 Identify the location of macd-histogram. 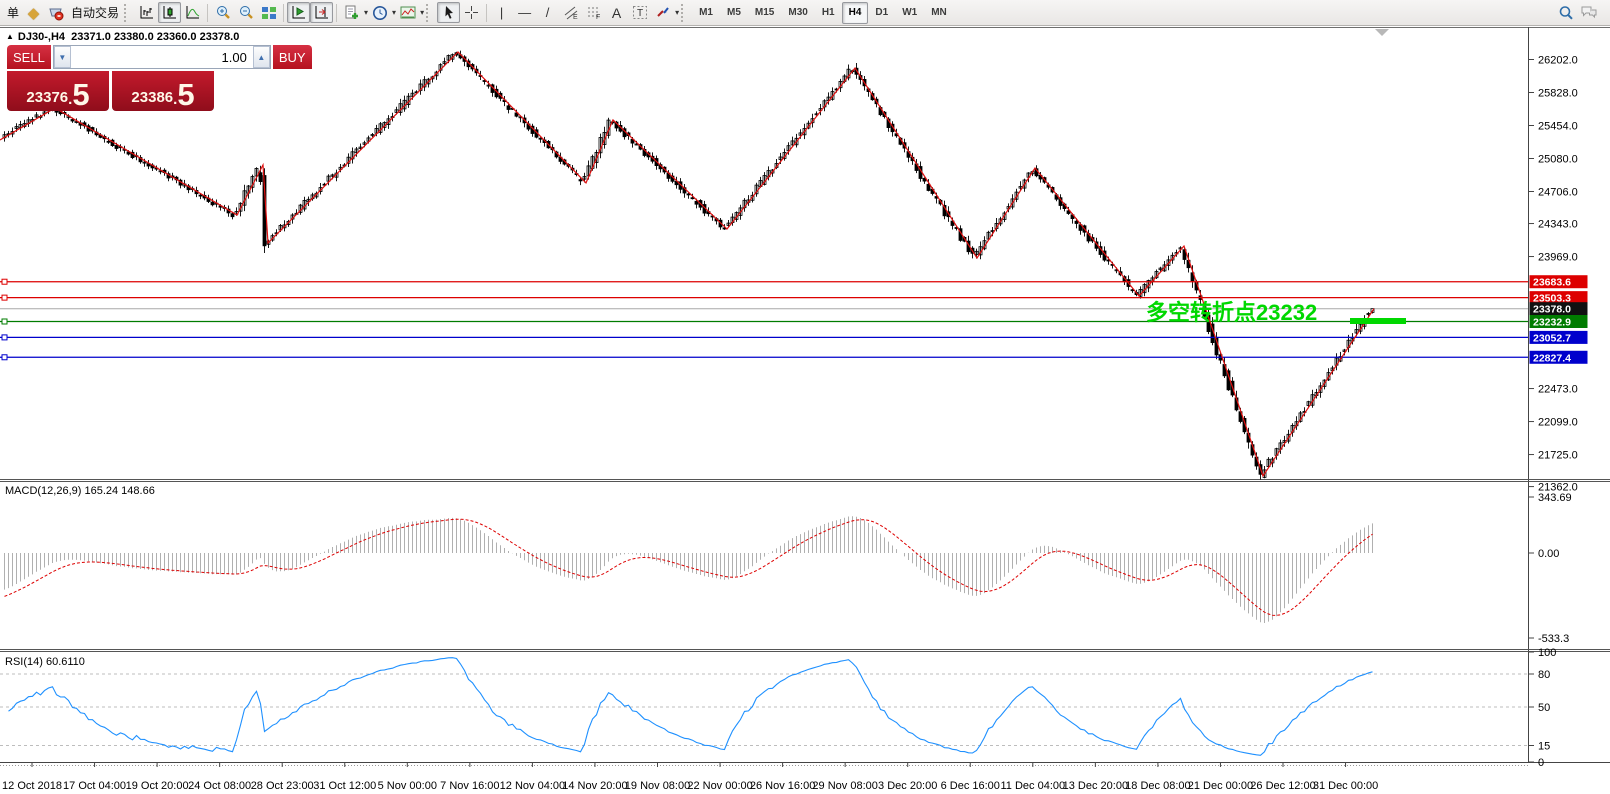
(688, 569).